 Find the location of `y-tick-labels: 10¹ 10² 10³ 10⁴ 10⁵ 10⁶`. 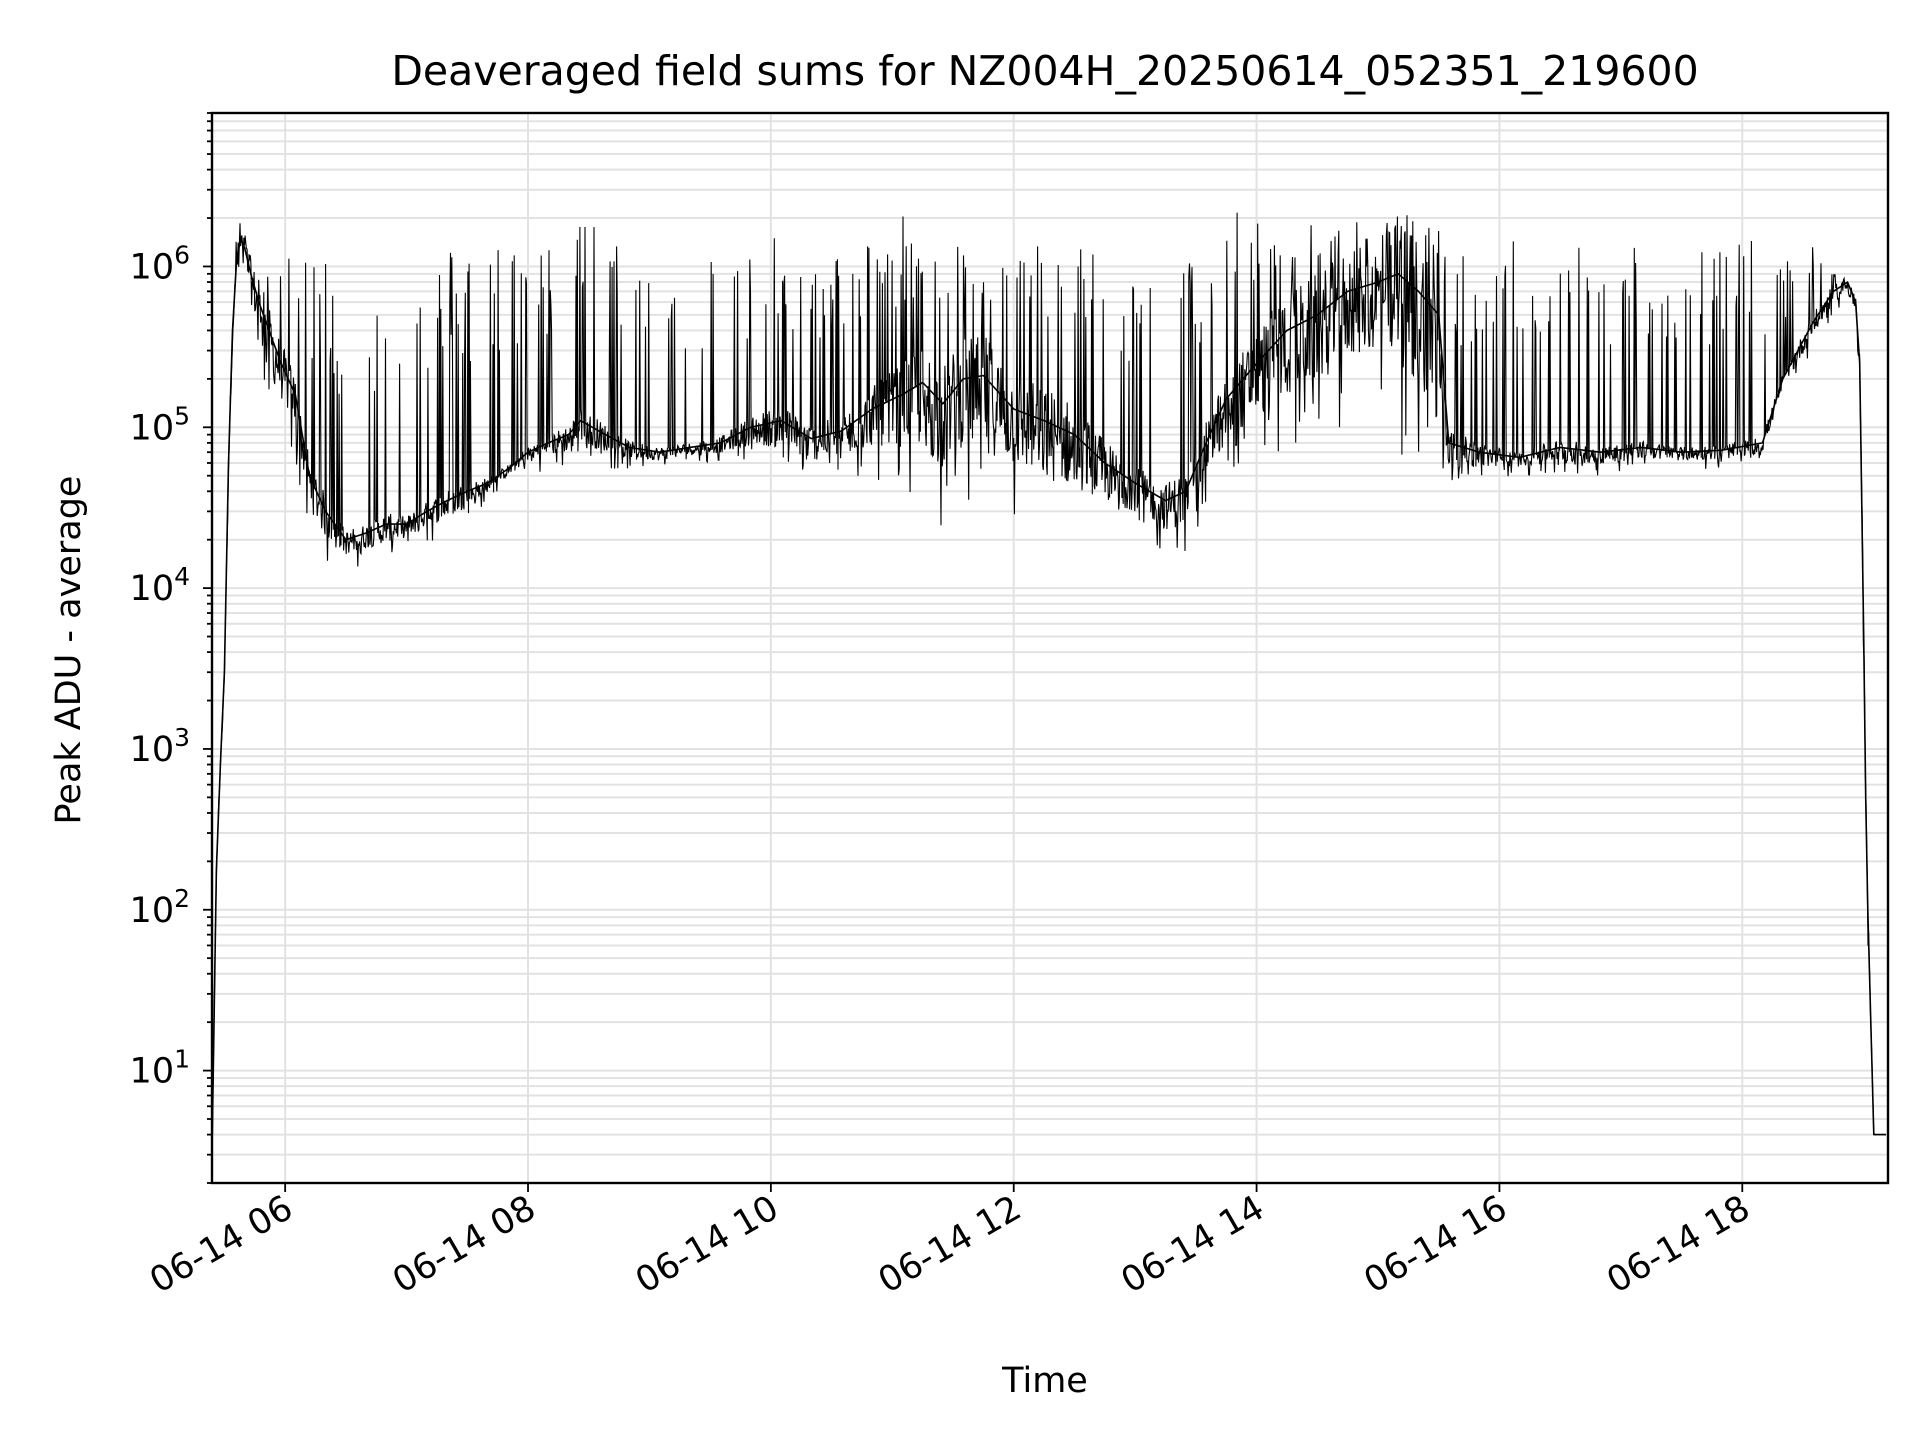

y-tick-labels: 10¹ 10² 10³ 10⁴ 10⁵ 10⁶ is located at coordinates (160, 665).